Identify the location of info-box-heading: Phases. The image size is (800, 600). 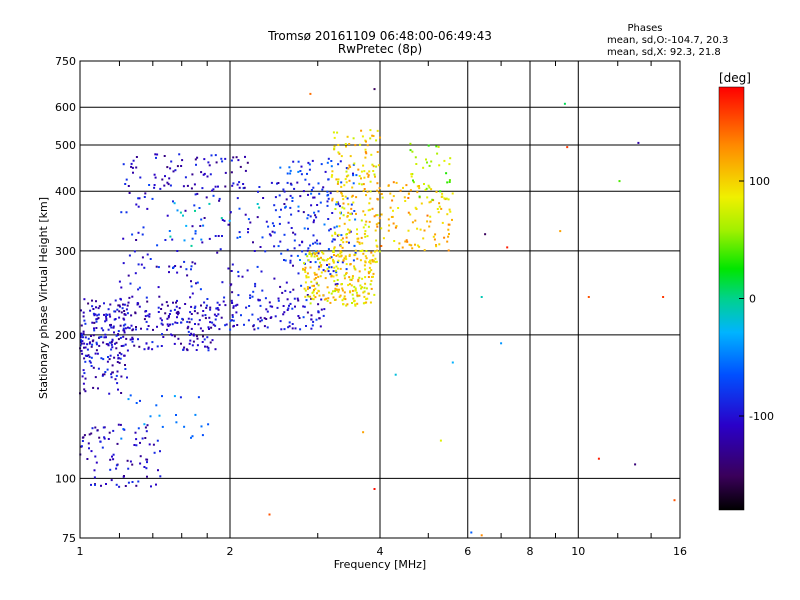
(644, 28).